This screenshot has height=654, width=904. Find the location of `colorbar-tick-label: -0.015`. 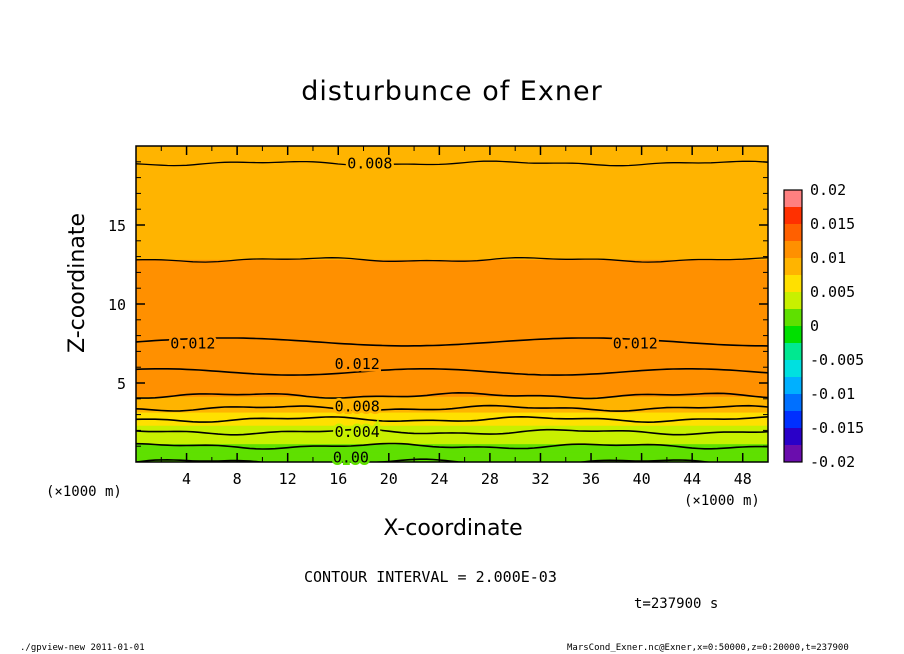

colorbar-tick-label: -0.015 is located at coordinates (837, 428).